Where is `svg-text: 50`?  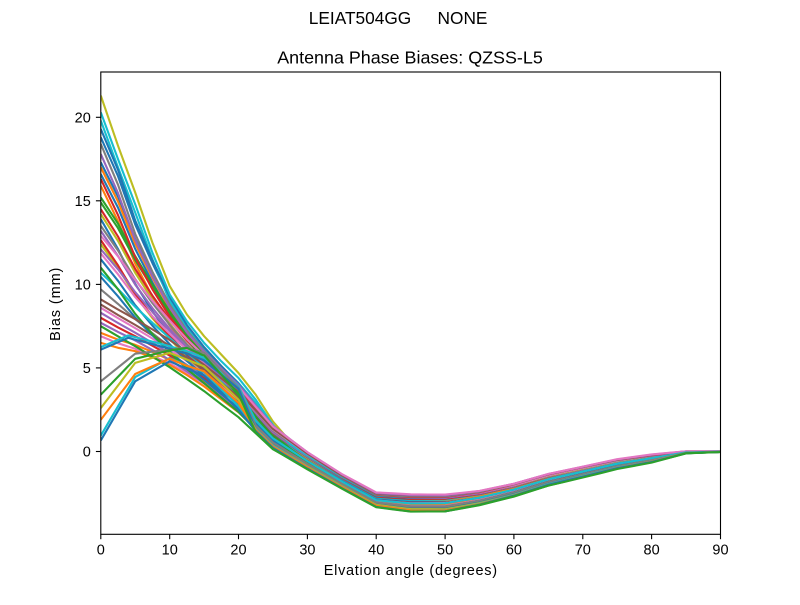 svg-text: 50 is located at coordinates (445, 551).